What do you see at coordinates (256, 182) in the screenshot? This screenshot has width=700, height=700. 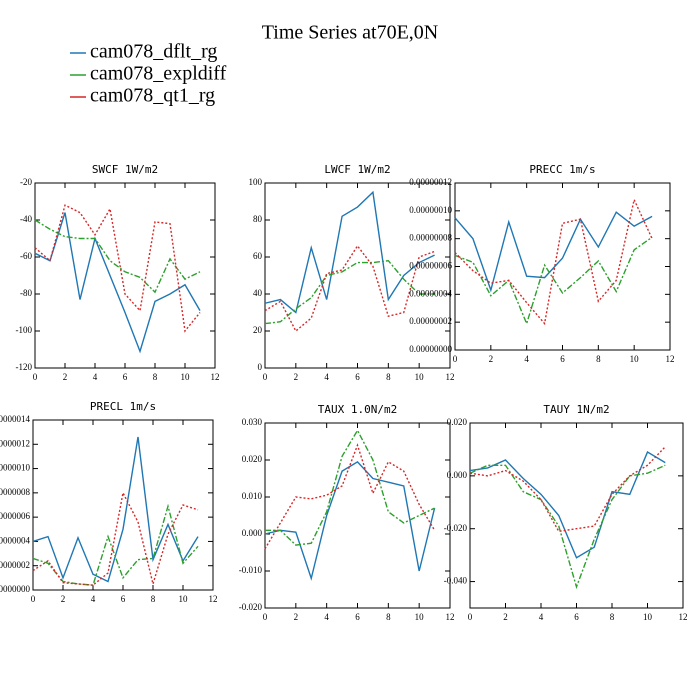 I see `y-tick-label: 100` at bounding box center [256, 182].